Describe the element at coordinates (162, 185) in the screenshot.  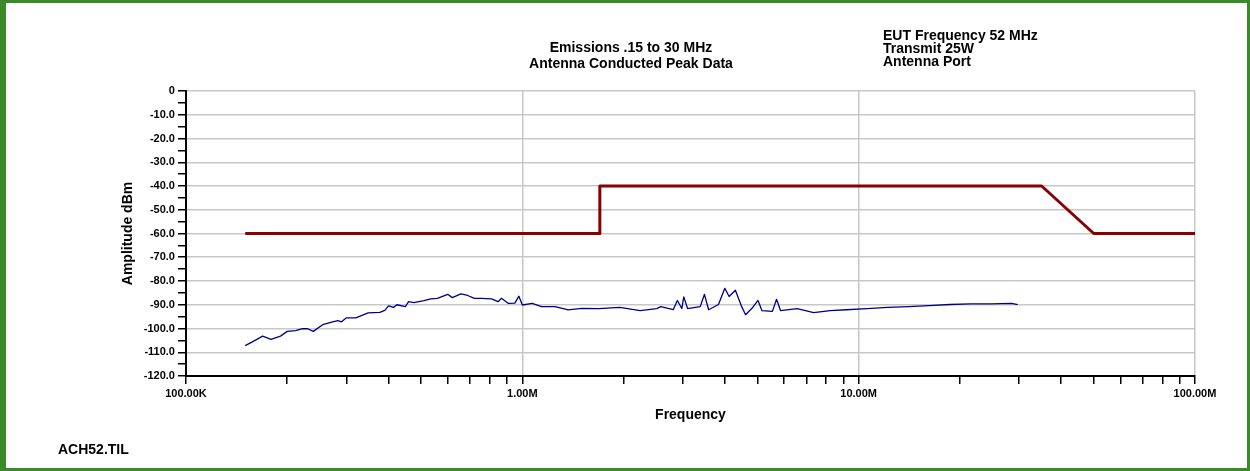
I see `y-tick-label: -40.0` at that location.